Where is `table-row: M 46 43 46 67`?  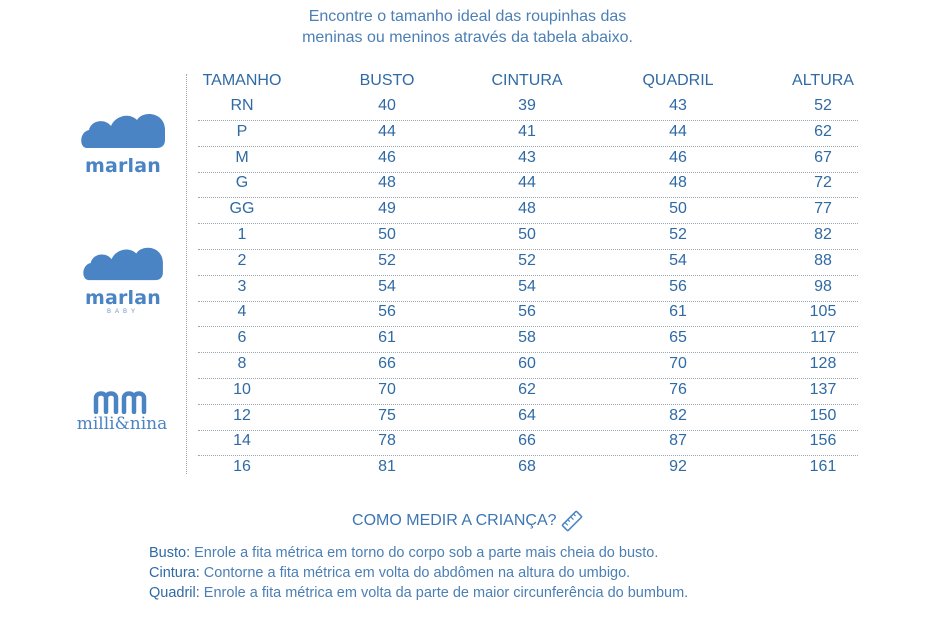 table-row: M 46 43 46 67 is located at coordinates (528, 160).